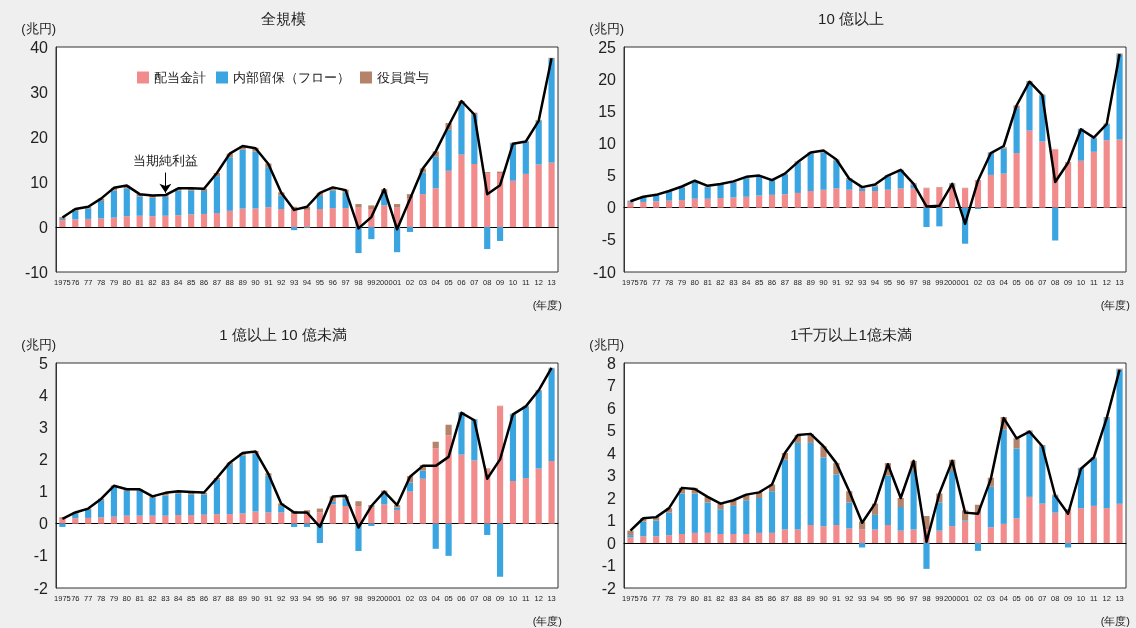 The image size is (1136, 628). Describe the element at coordinates (180, 77) in the screenshot. I see `legend-label: 配当金計` at that location.